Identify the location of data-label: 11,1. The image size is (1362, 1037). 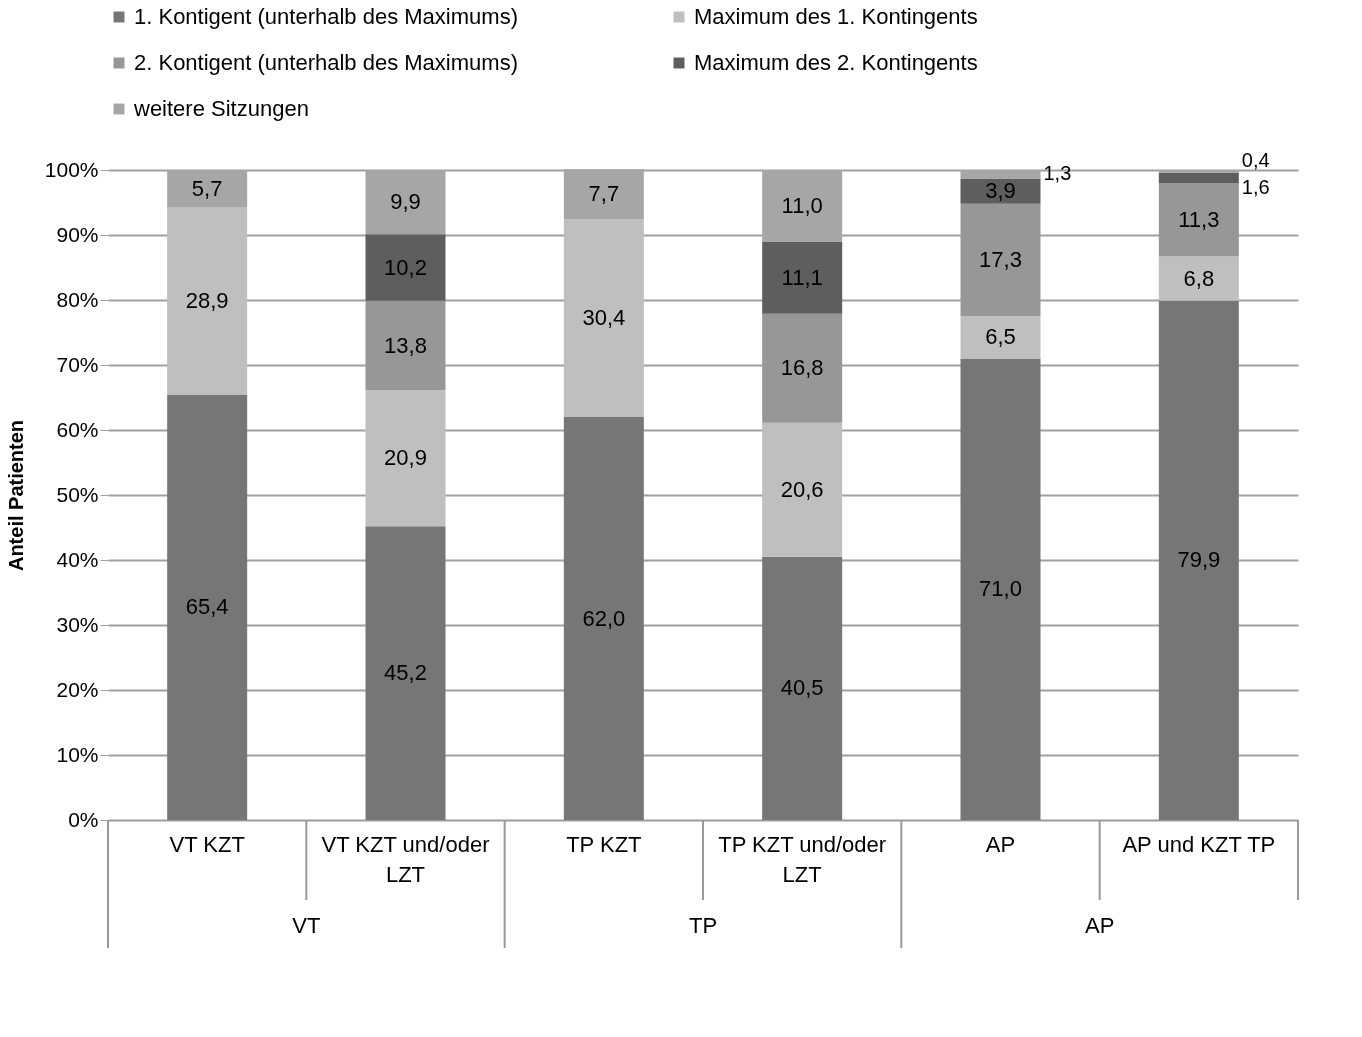
(802, 277).